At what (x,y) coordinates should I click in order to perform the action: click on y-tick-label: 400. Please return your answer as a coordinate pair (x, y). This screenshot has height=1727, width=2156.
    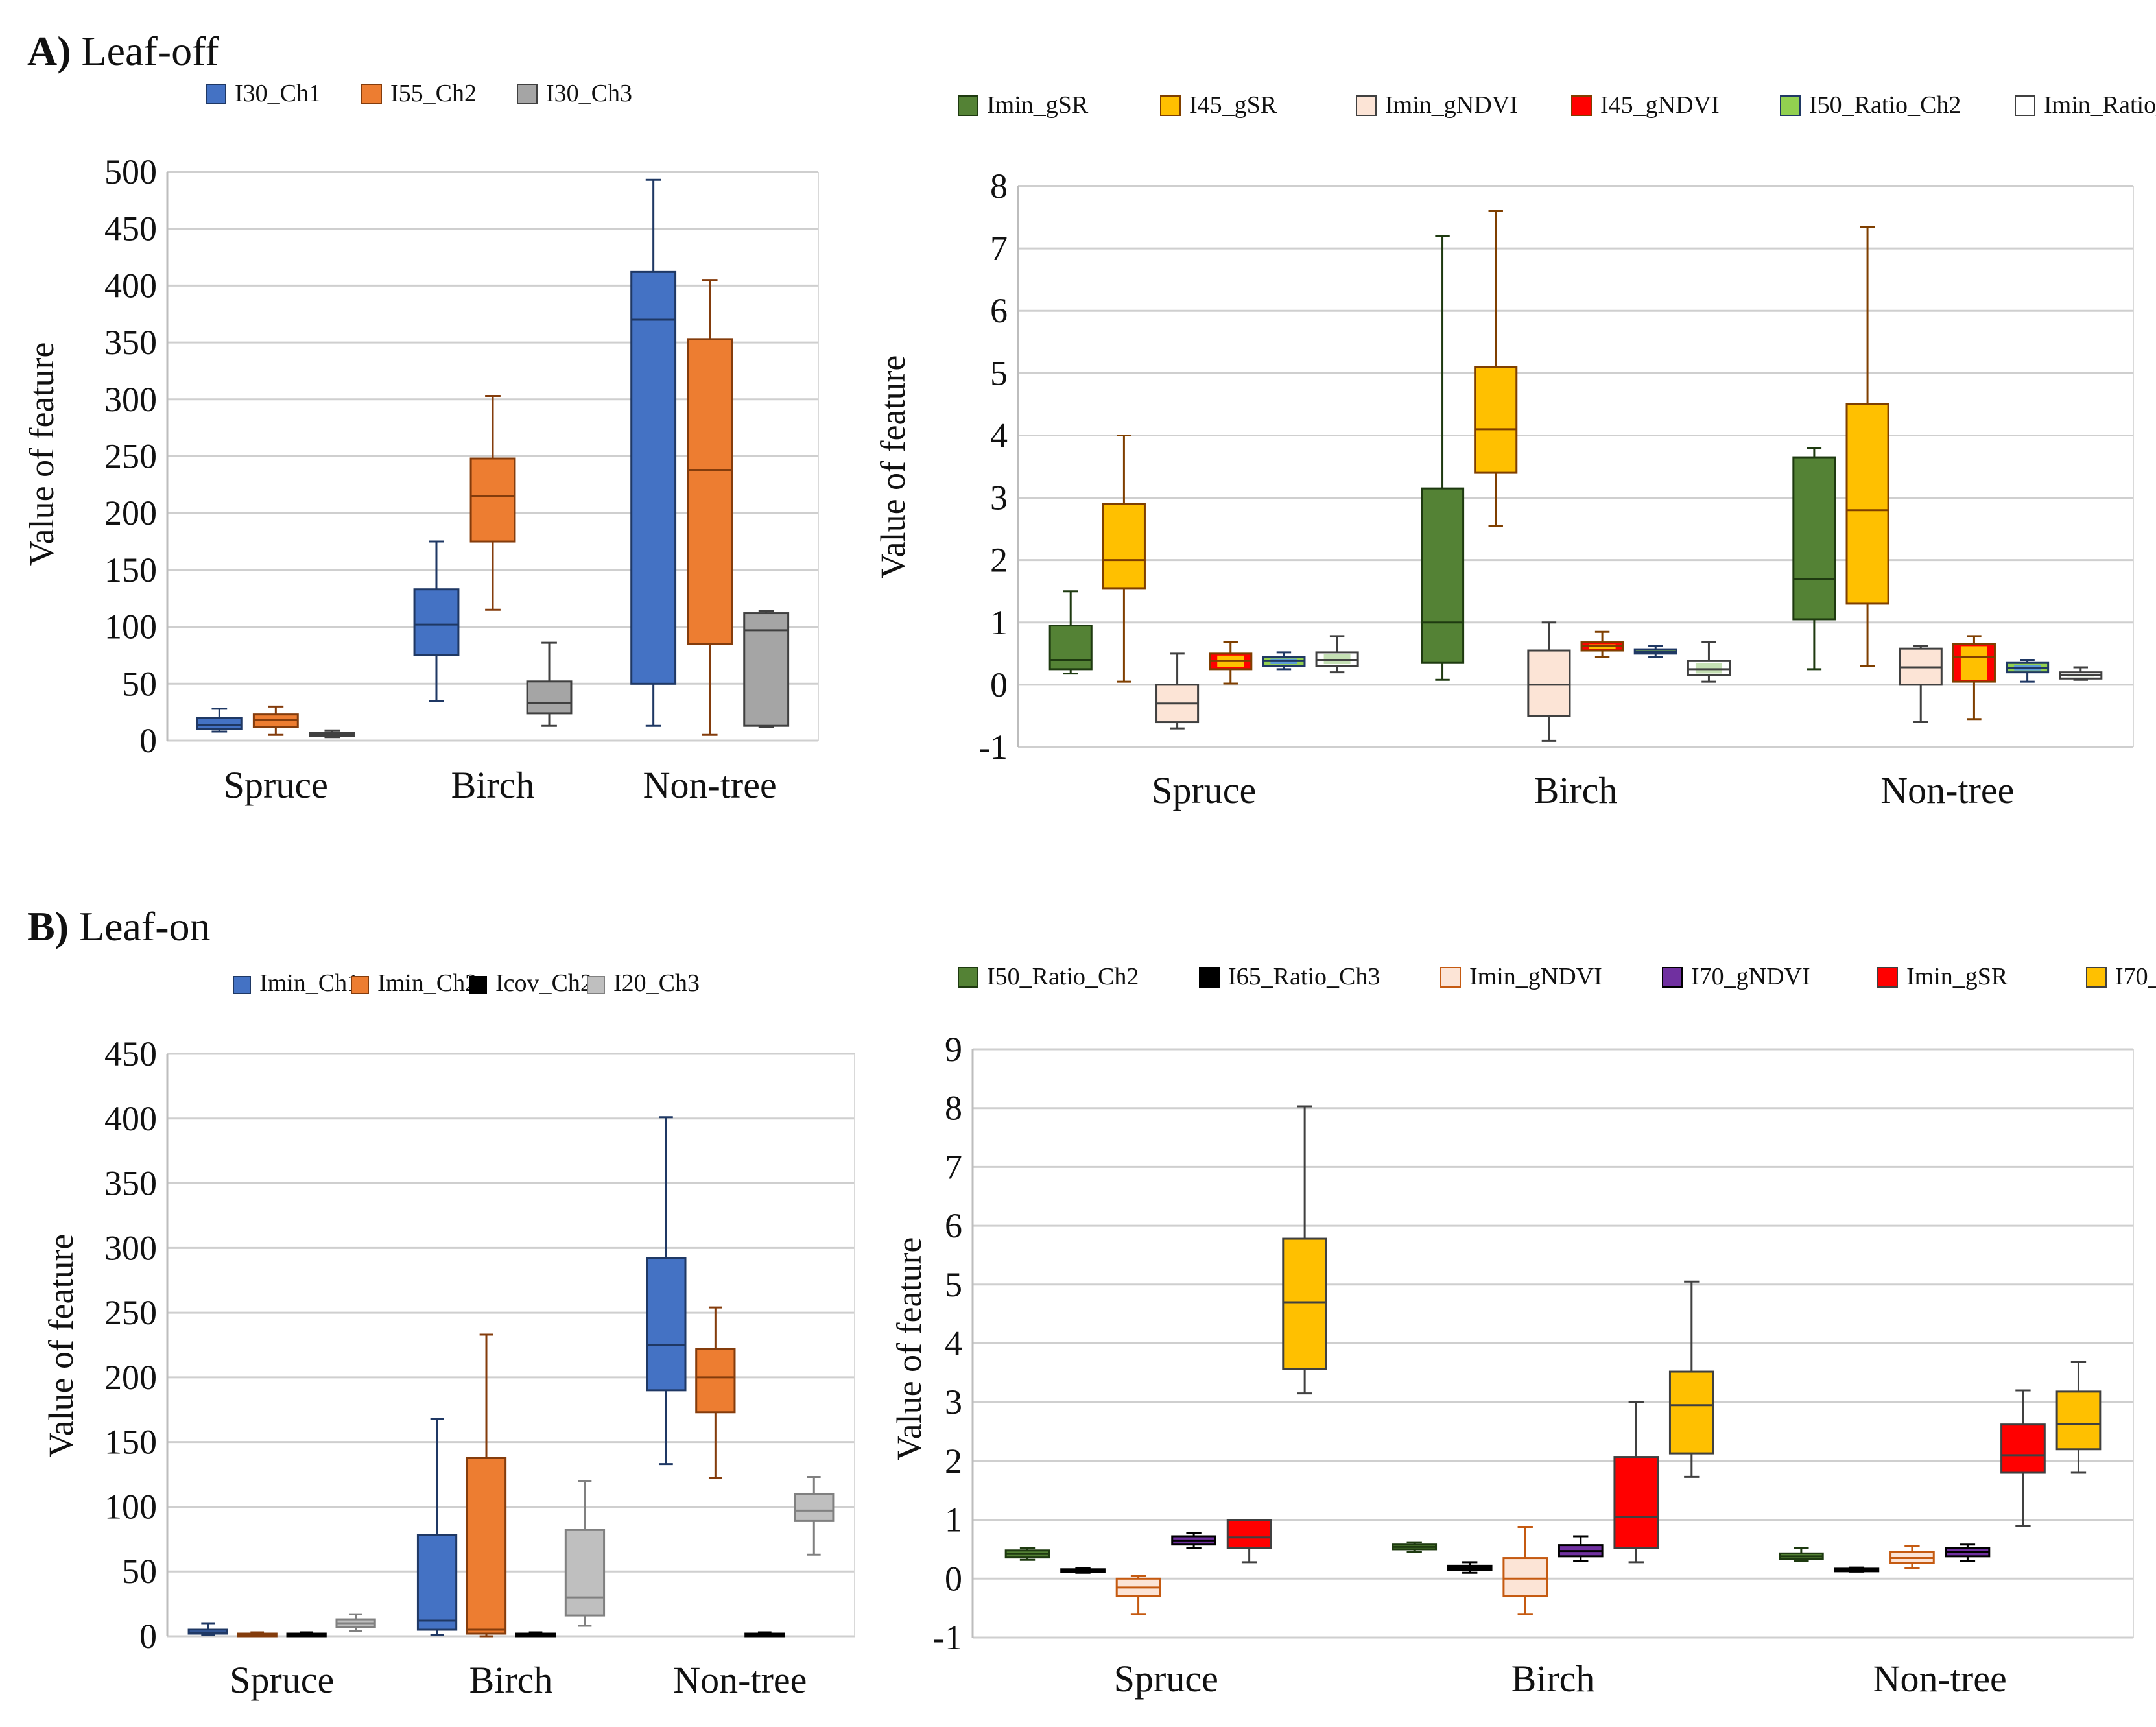
    Looking at the image, I should click on (130, 285).